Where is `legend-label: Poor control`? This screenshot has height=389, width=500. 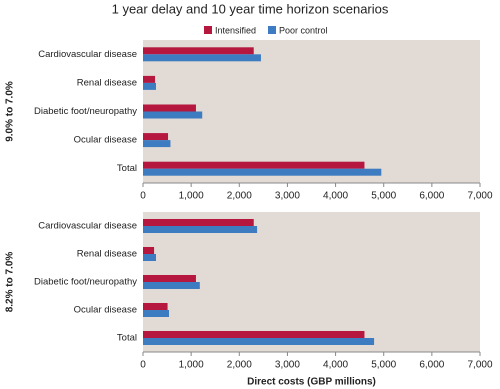
legend-label: Poor control is located at coordinates (303, 30).